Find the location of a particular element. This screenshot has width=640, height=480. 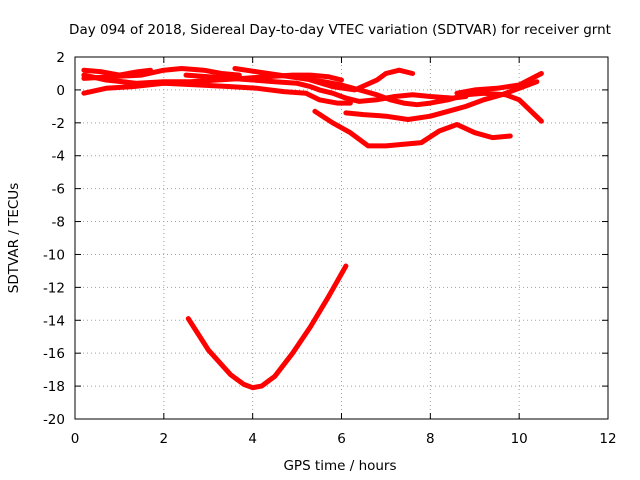

y-tick-label: -6 is located at coordinates (58, 190).